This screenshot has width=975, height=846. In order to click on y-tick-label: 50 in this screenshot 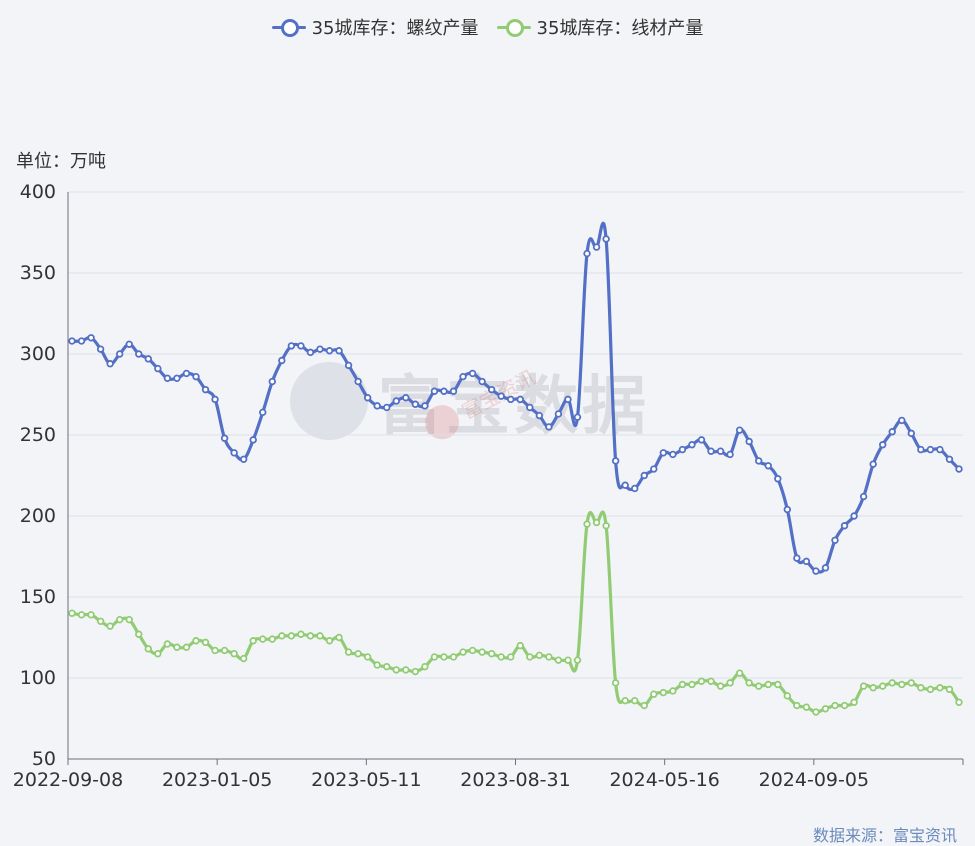, I will do `click(44, 759)`.